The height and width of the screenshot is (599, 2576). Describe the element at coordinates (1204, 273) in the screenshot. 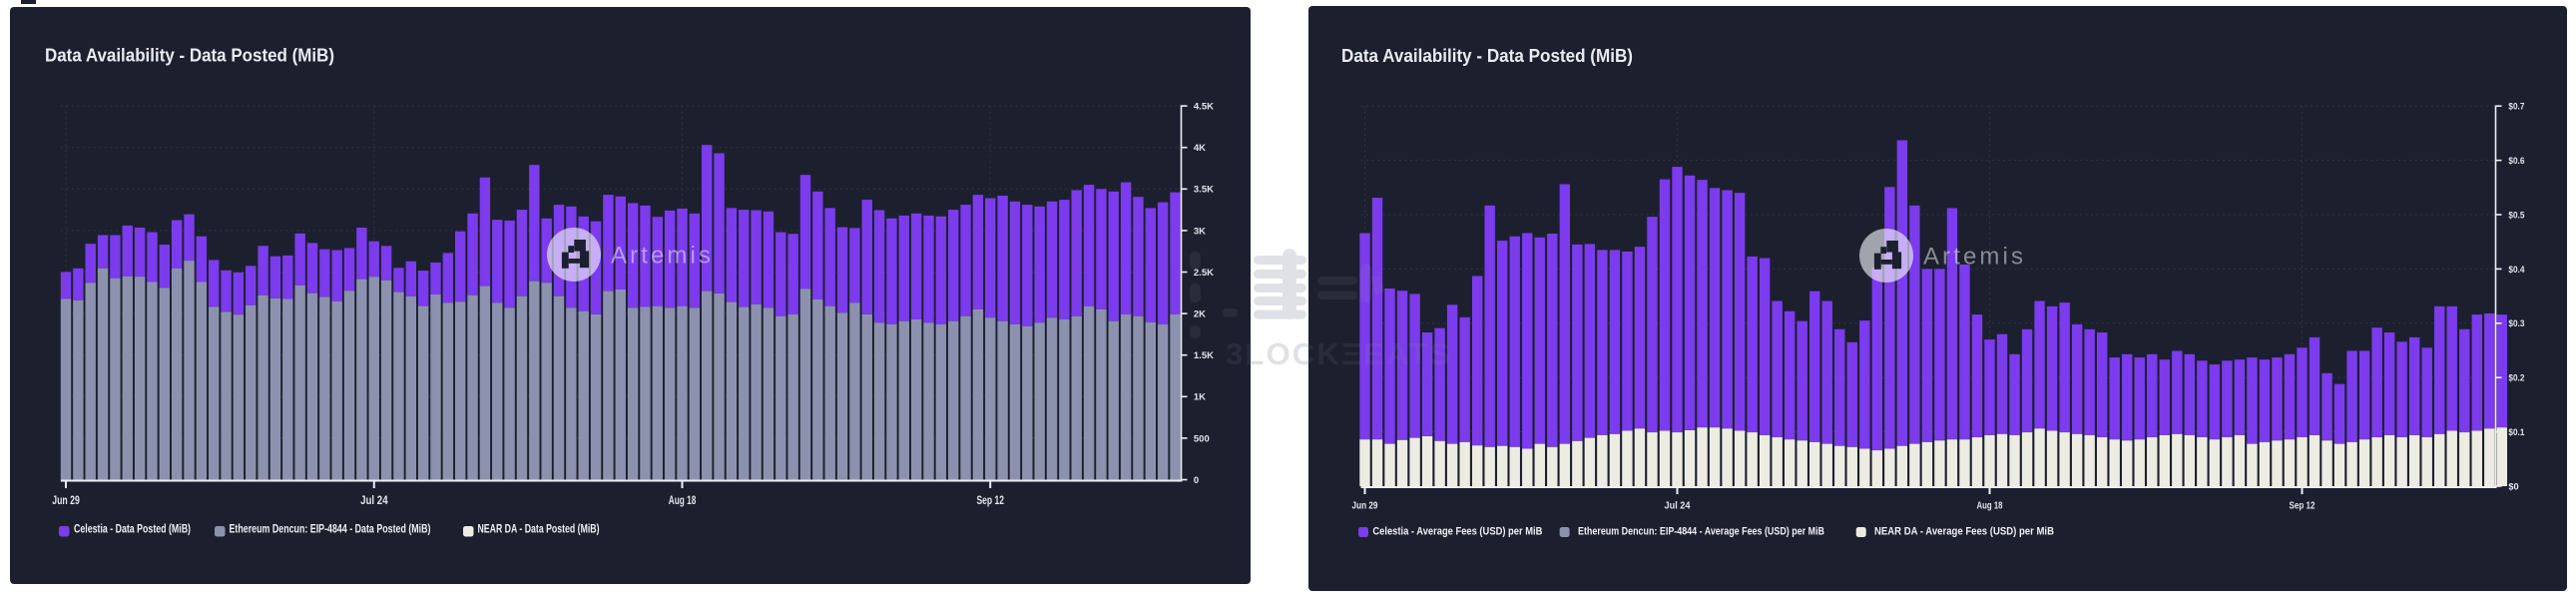

I see `svg-text: 2.5K` at that location.